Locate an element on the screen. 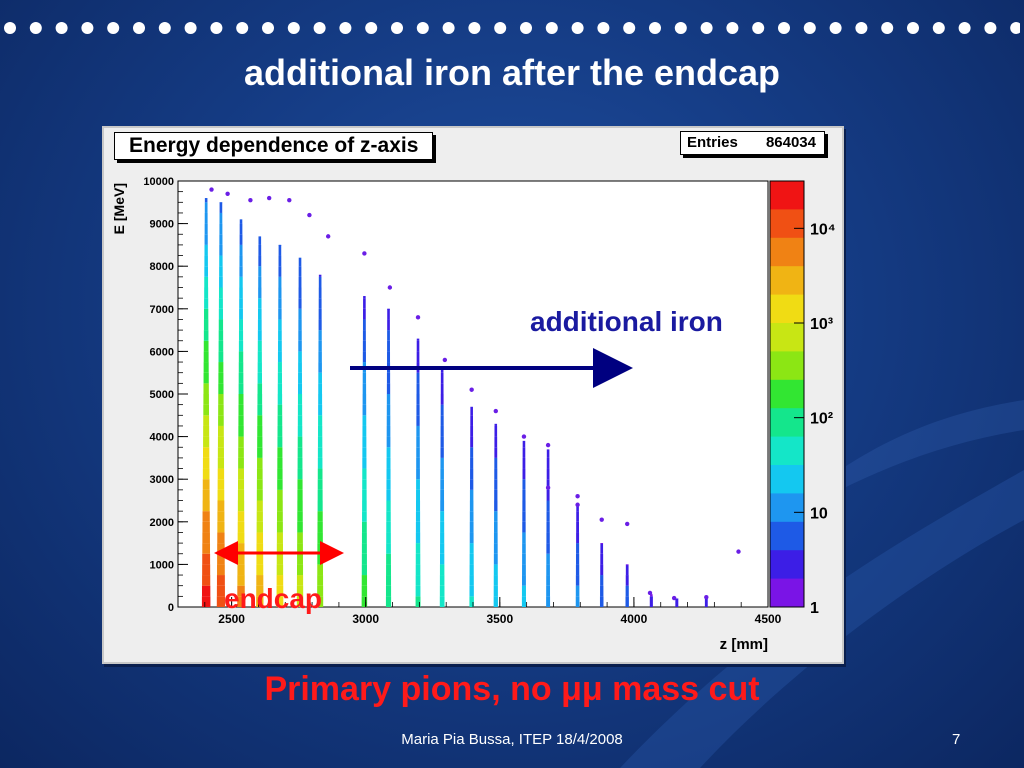 This screenshot has height=768, width=1024. y-tick-label: 9000 is located at coordinates (162, 225).